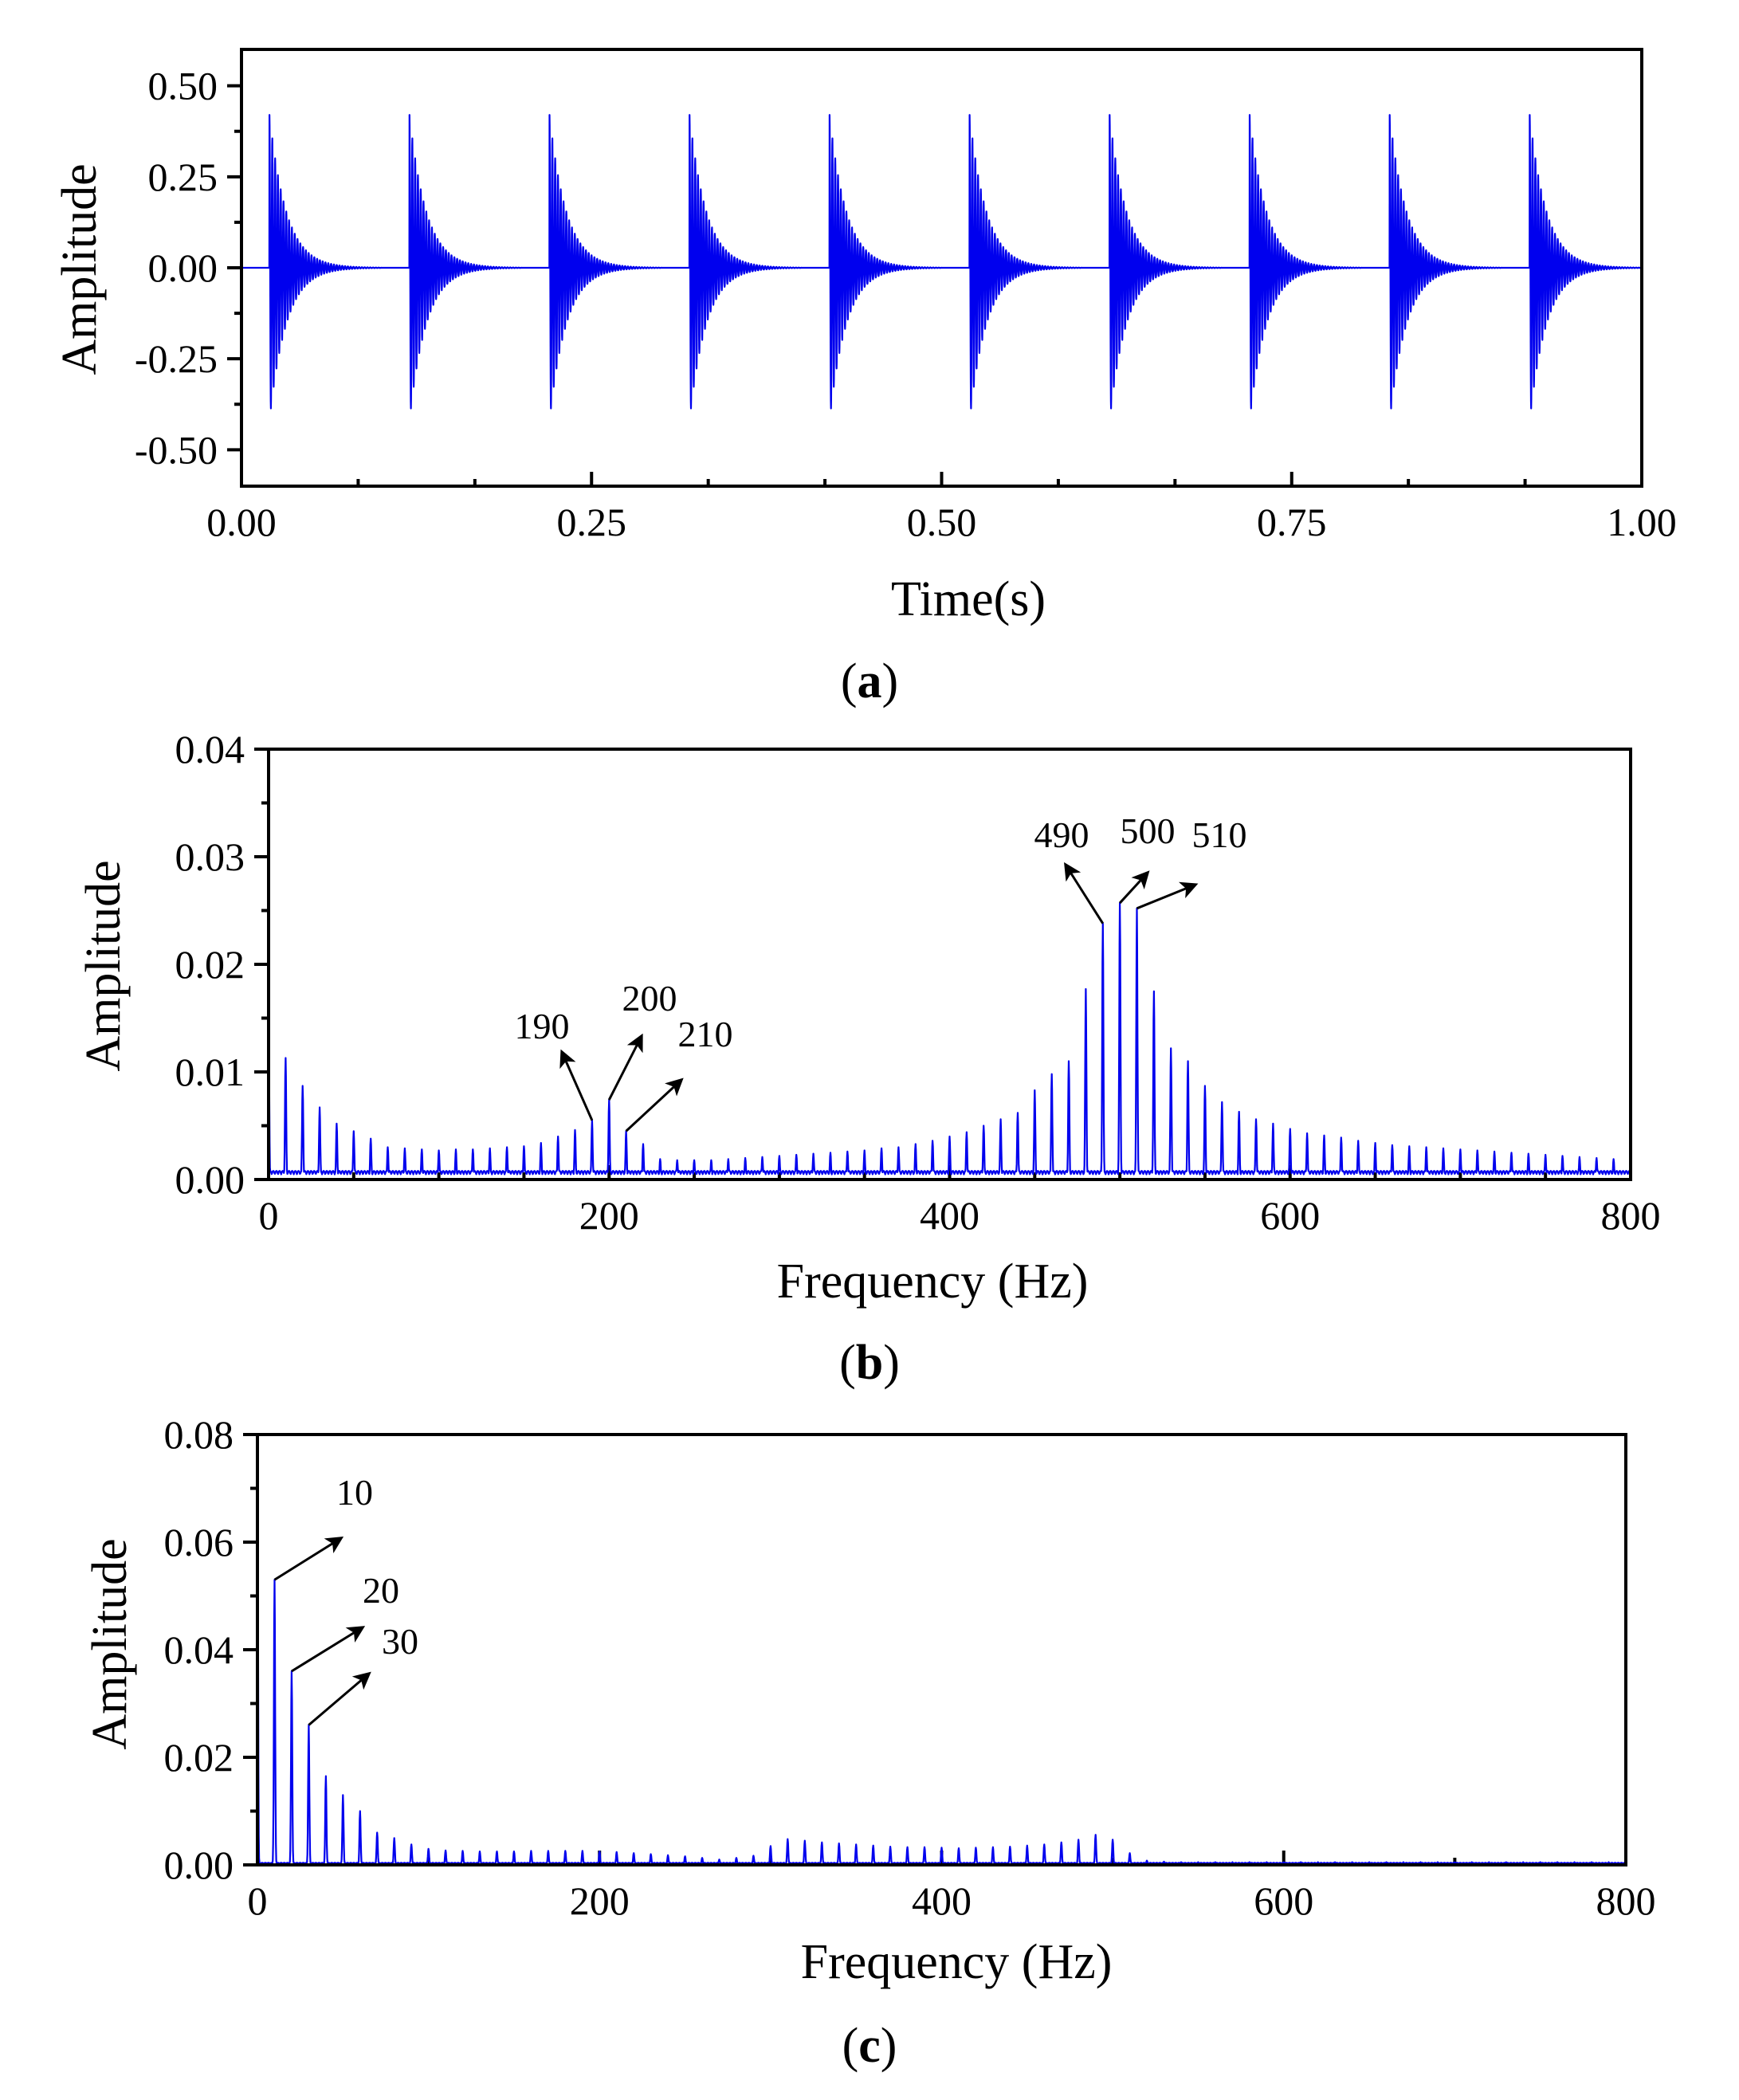  I want to click on panel-a-label-letter: a, so click(870, 681).